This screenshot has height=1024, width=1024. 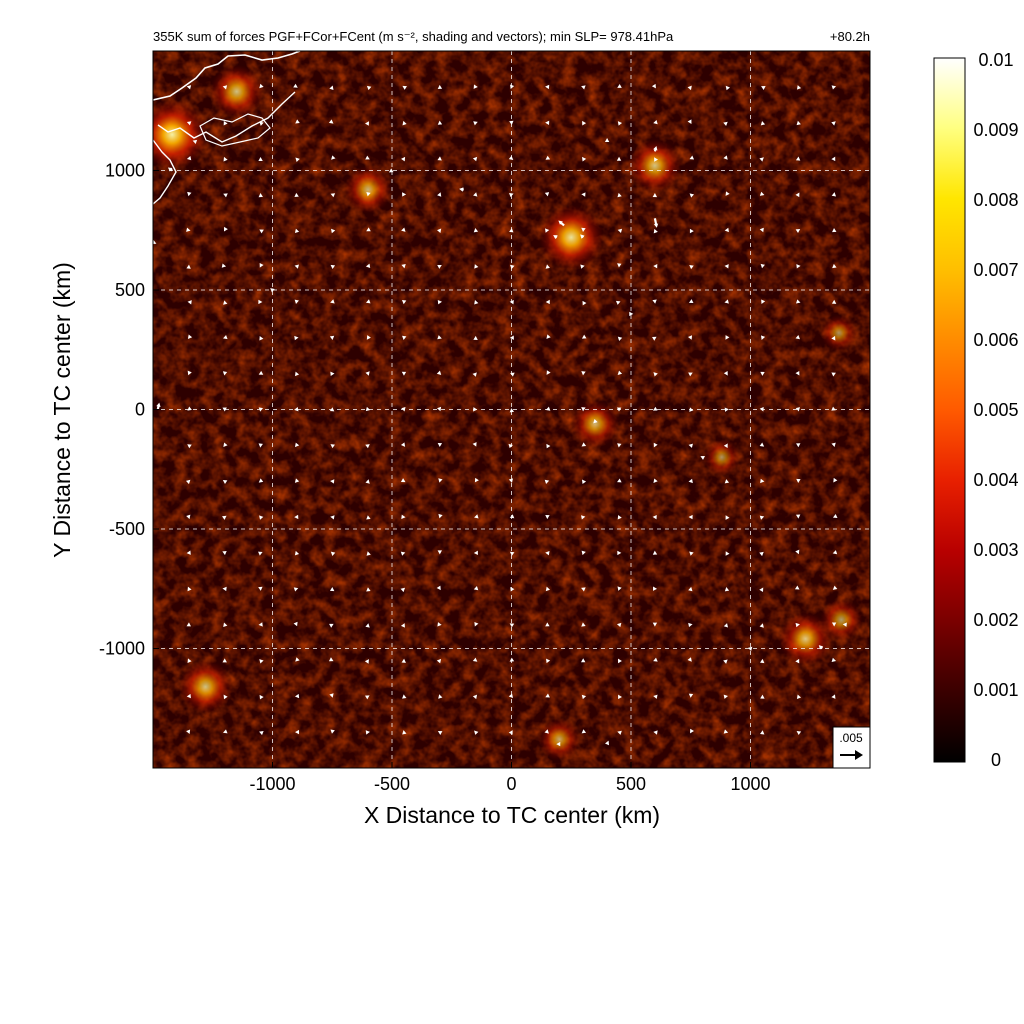 What do you see at coordinates (995, 480) in the screenshot?
I see `colorbar-tick-label: 0.004` at bounding box center [995, 480].